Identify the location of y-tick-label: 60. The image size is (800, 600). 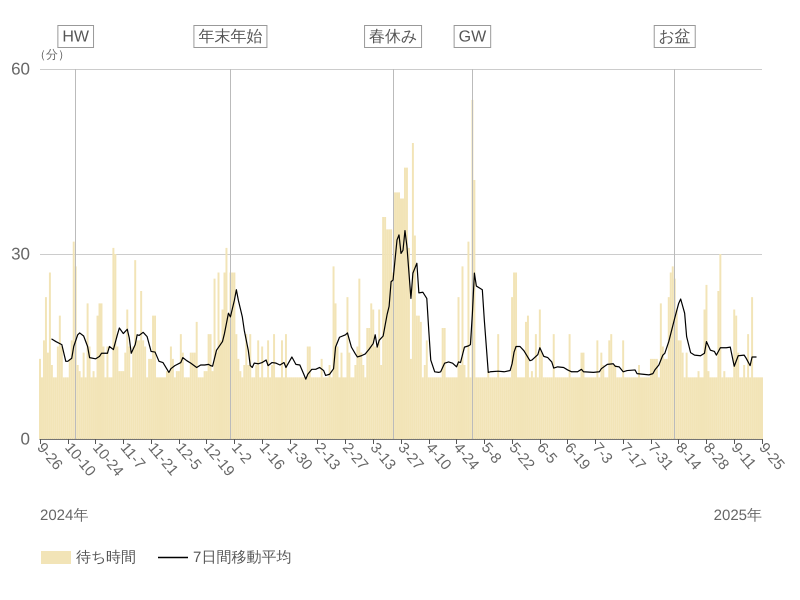
(20, 69).